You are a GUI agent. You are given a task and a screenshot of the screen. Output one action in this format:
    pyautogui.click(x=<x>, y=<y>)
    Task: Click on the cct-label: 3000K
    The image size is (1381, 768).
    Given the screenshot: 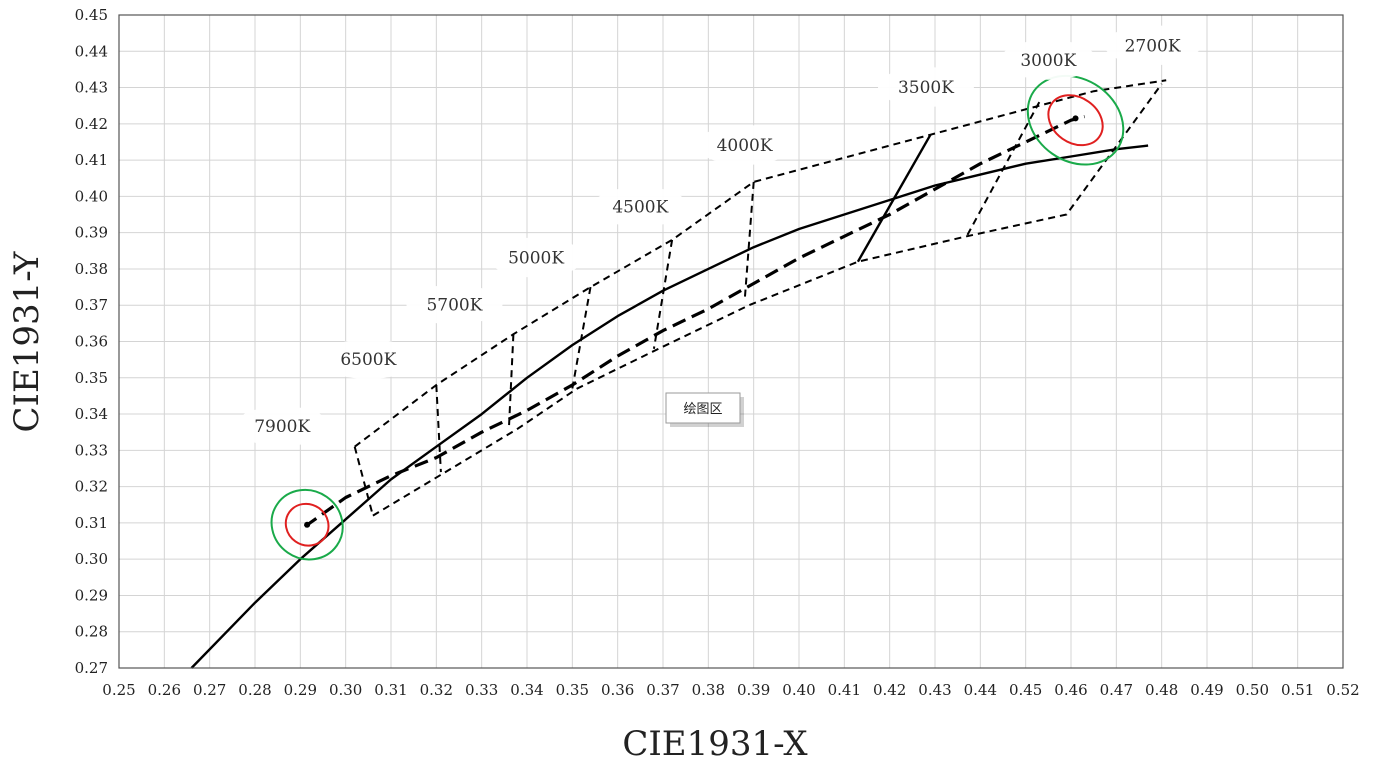 What is the action you would take?
    pyautogui.click(x=1048, y=61)
    